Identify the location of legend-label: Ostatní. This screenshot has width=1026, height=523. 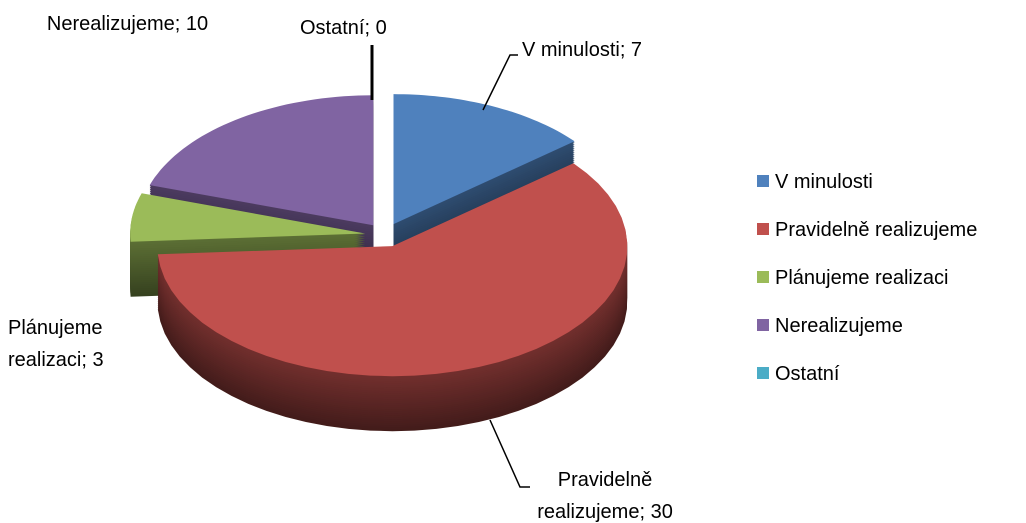
(807, 374).